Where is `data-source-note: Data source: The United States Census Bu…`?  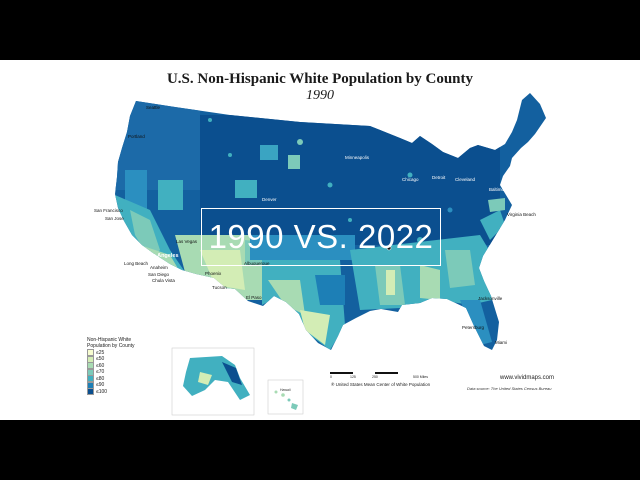 data-source-note: Data source: The United States Census Bu… is located at coordinates (509, 388).